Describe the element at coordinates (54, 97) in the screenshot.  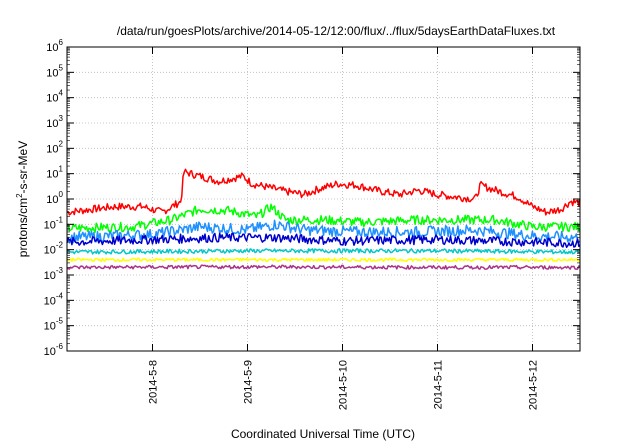
I see `y-tick-label: 10⁴` at that location.